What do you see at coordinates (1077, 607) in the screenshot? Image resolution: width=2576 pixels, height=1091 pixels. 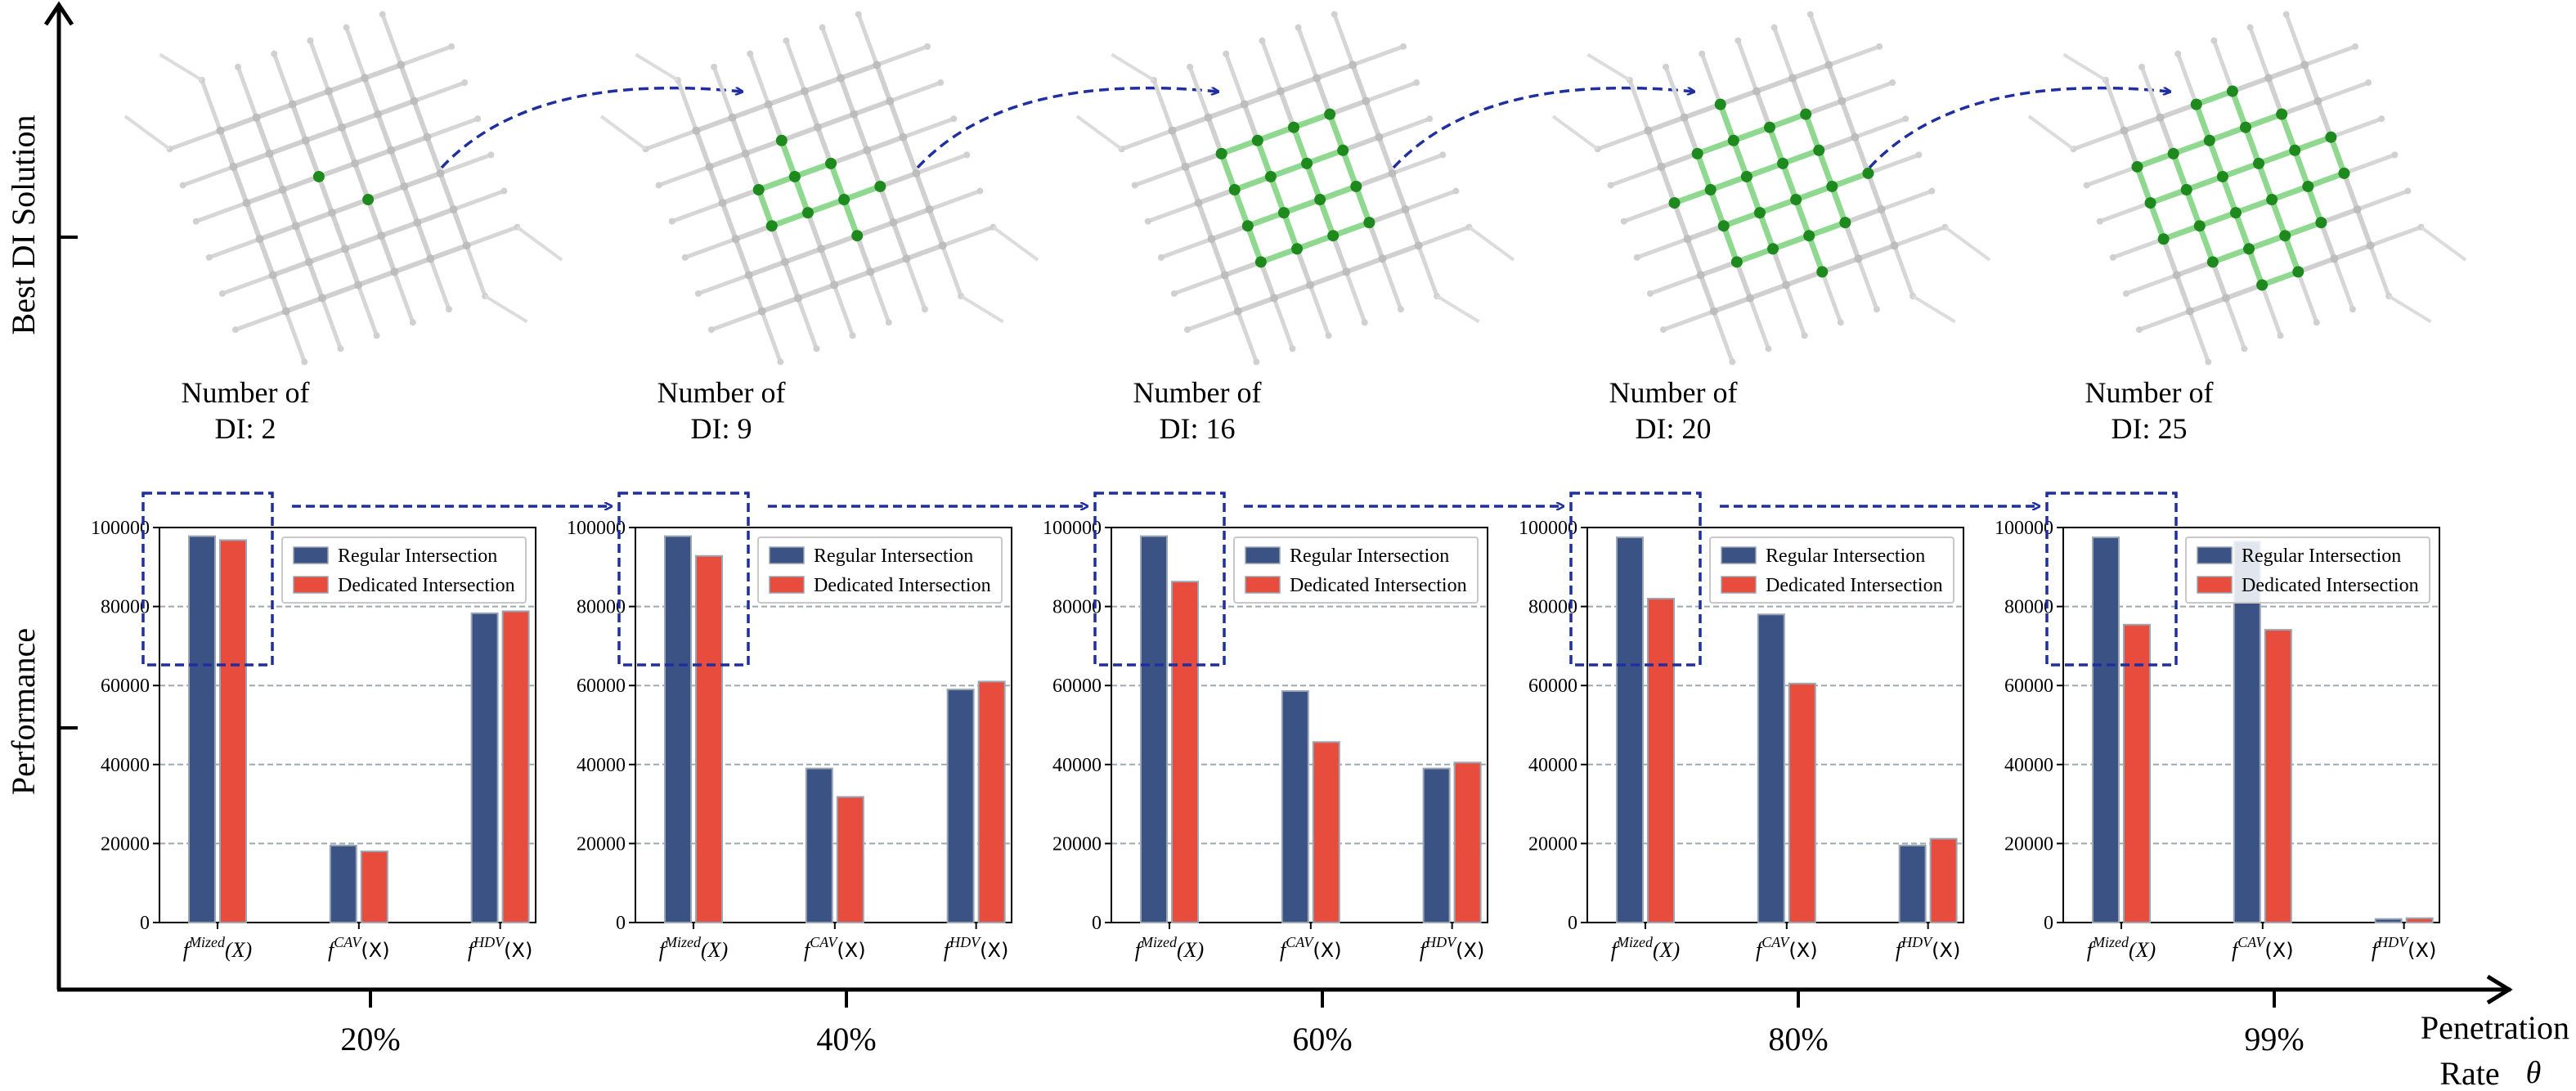 I see `y-tick-label: 80000` at bounding box center [1077, 607].